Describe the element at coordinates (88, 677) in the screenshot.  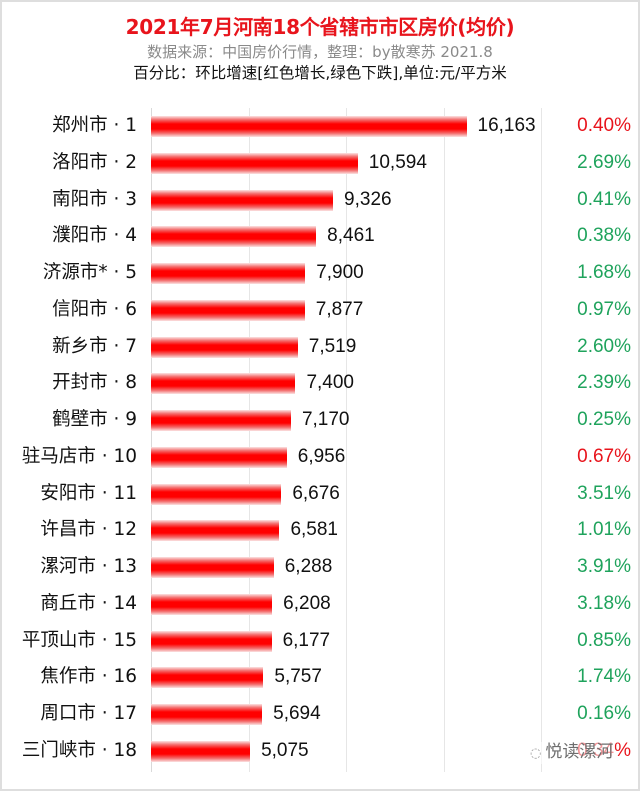
I see `category-label: 焦作市 · 16` at that location.